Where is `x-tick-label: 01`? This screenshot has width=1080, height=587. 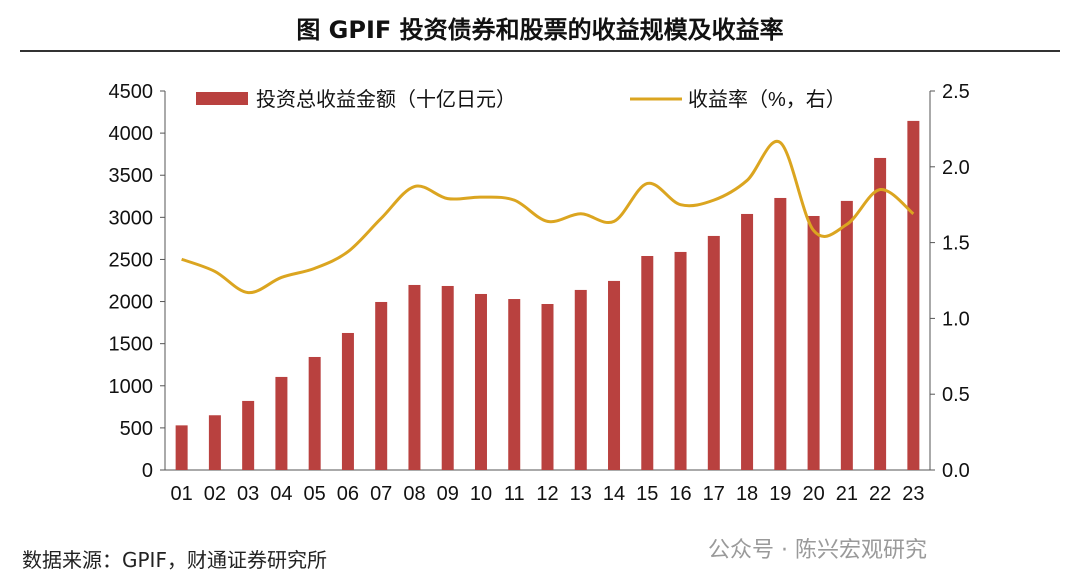
x-tick-label: 01 is located at coordinates (182, 494).